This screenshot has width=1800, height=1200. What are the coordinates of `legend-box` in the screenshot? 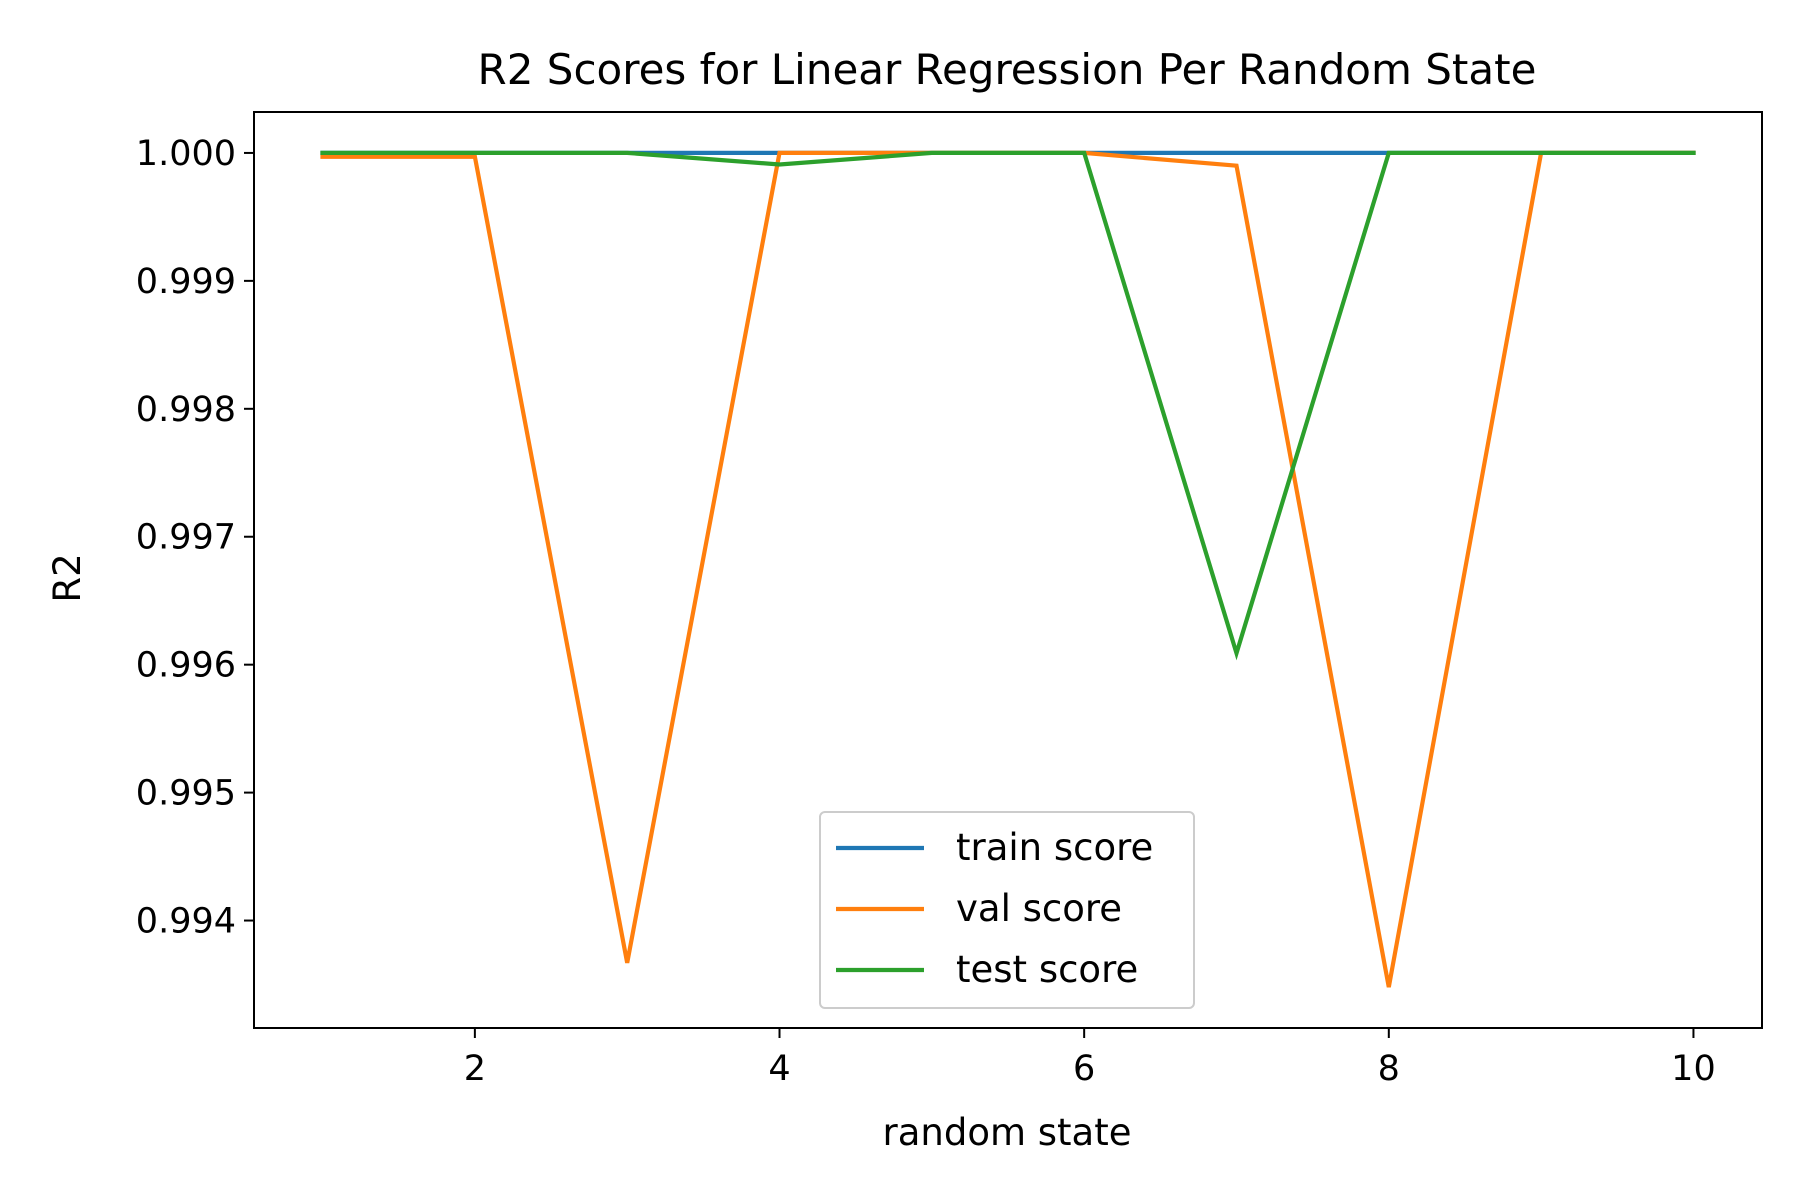 It's located at (1007, 910).